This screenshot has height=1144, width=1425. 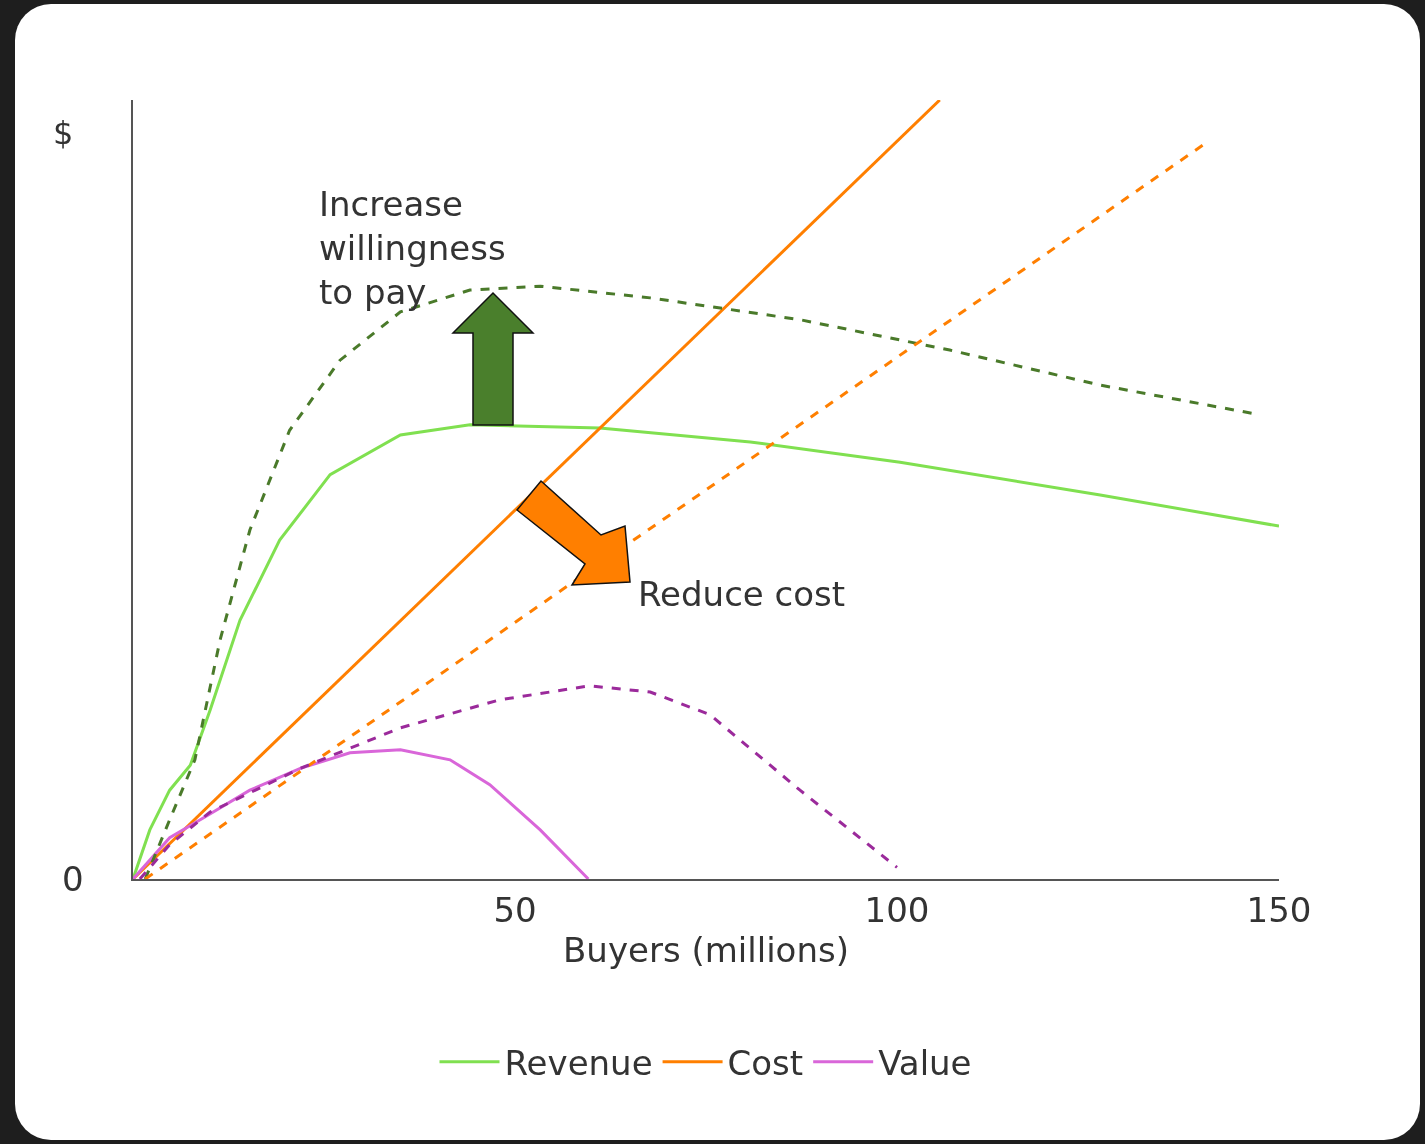 I want to click on text: 0, so click(x=73, y=879).